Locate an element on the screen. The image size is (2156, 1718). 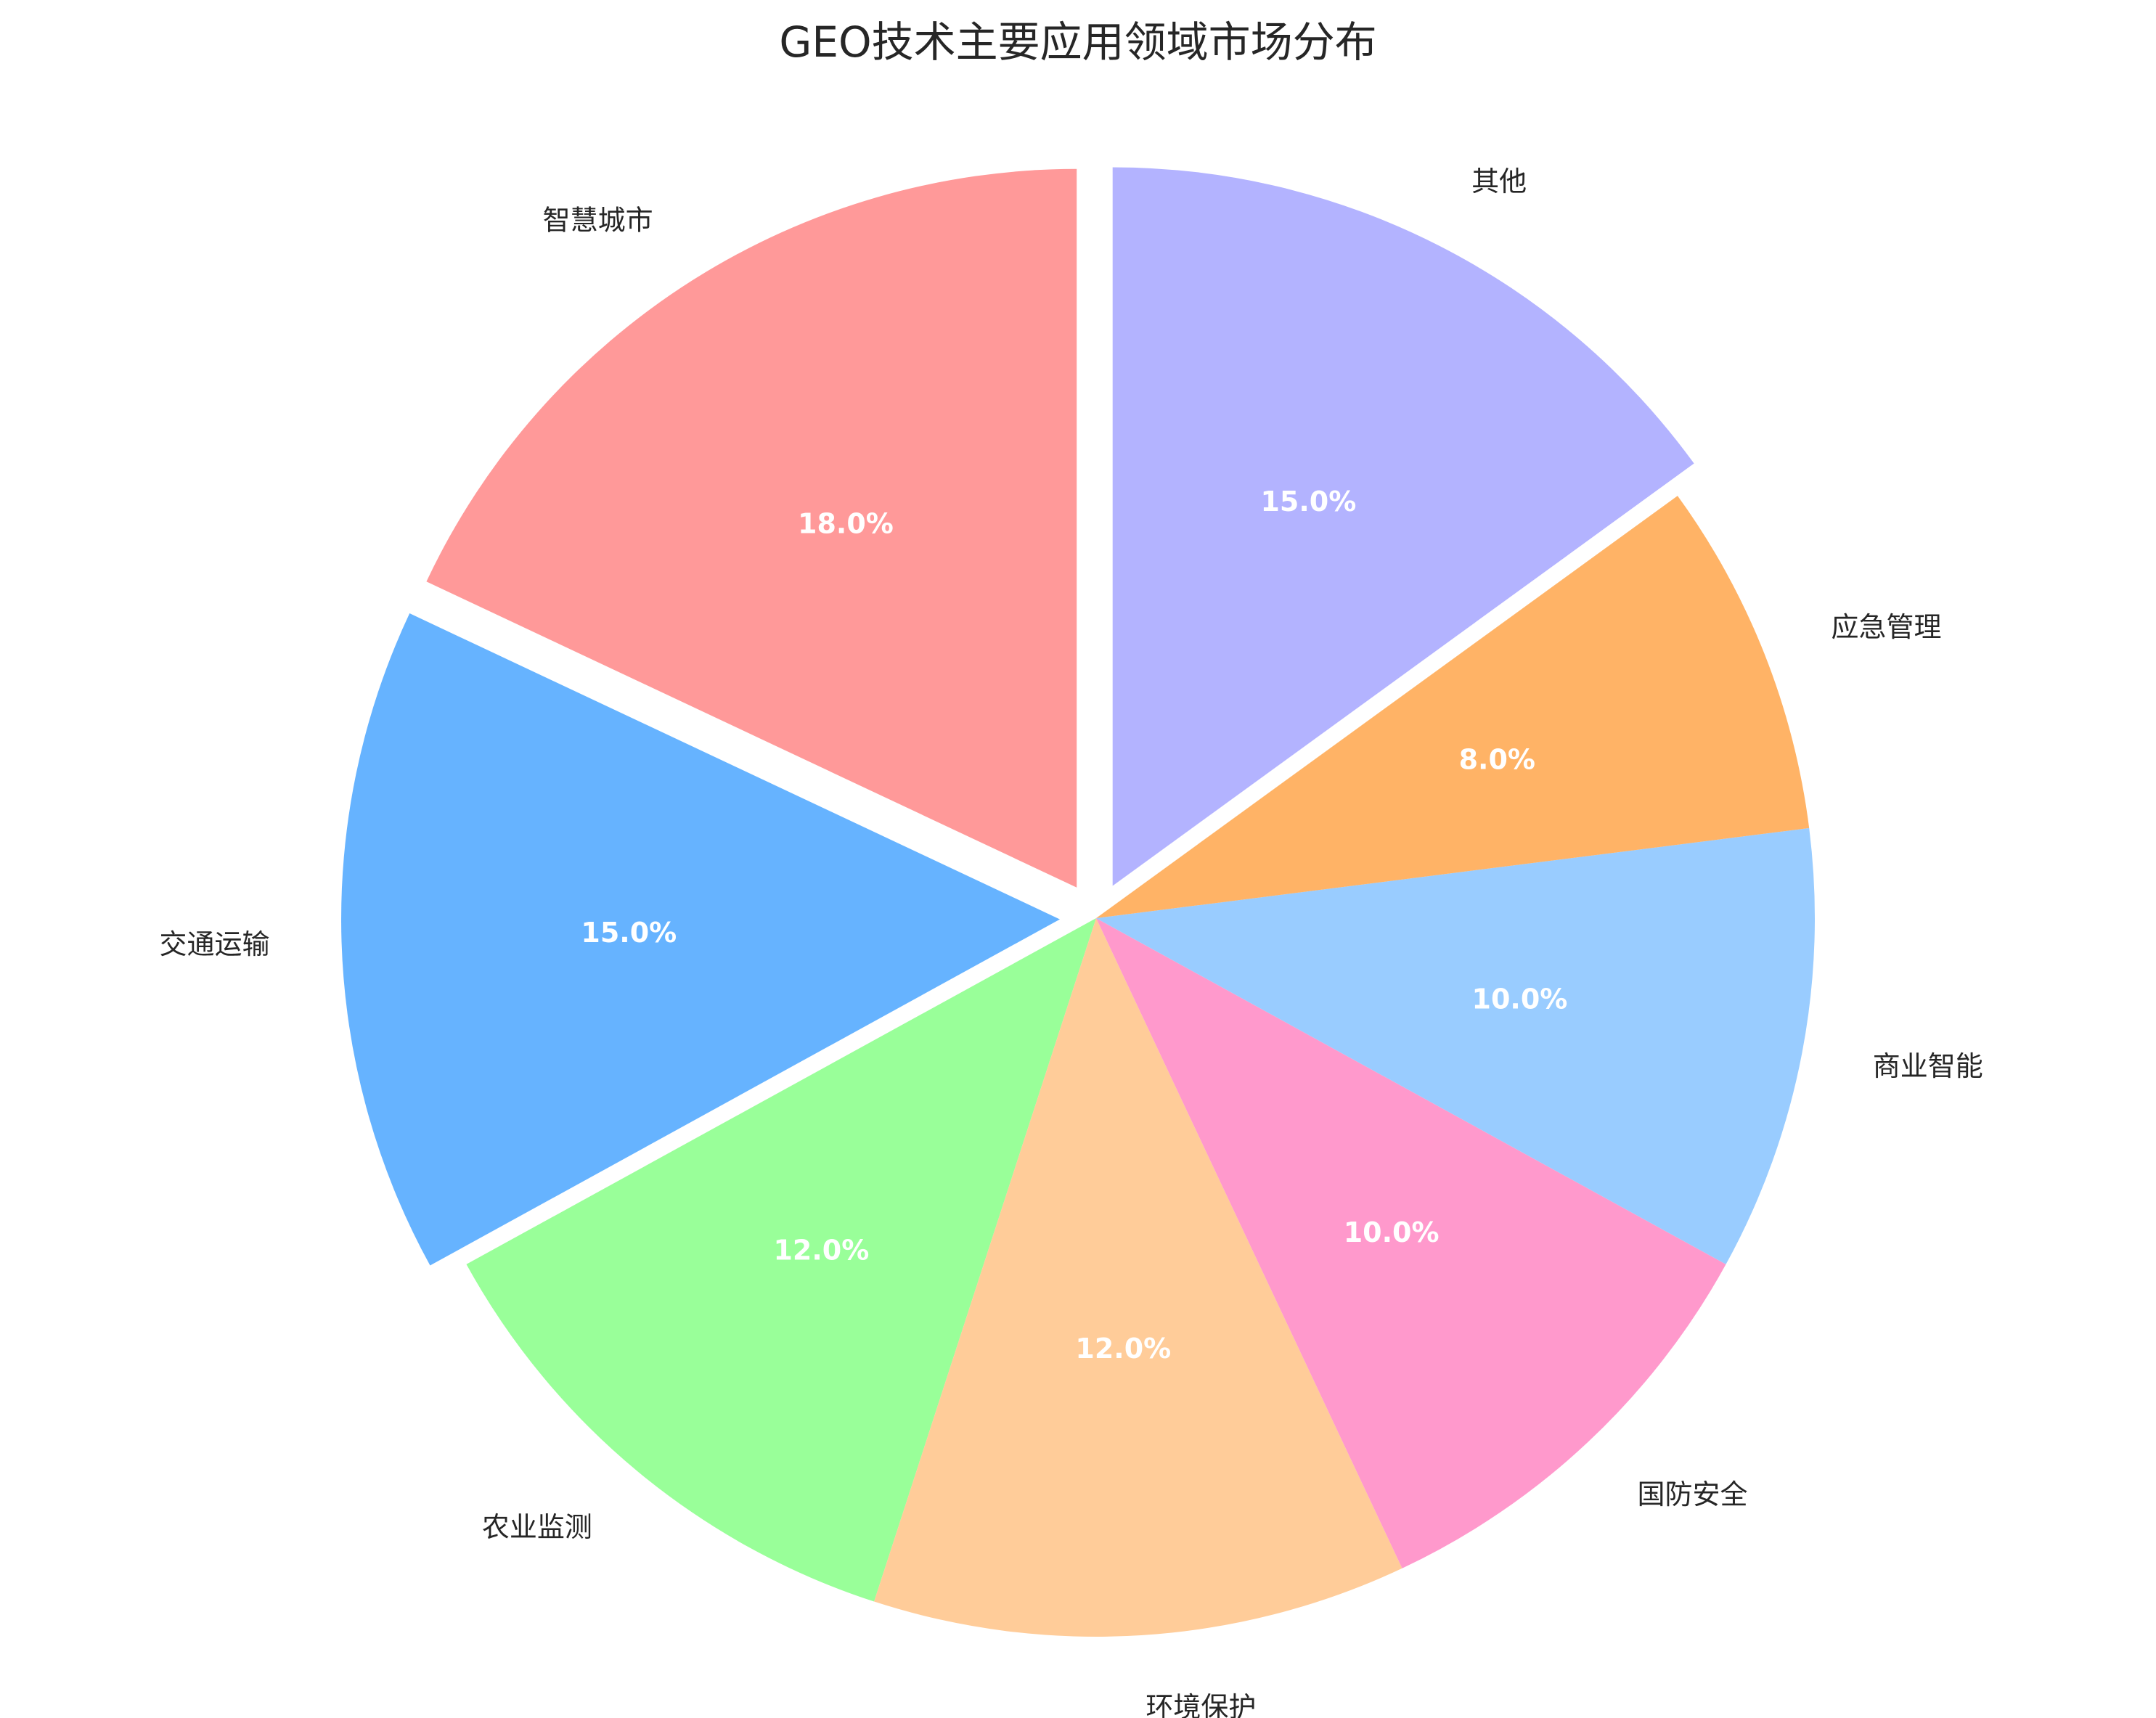
category-label: 智慧城市 is located at coordinates (598, 220).